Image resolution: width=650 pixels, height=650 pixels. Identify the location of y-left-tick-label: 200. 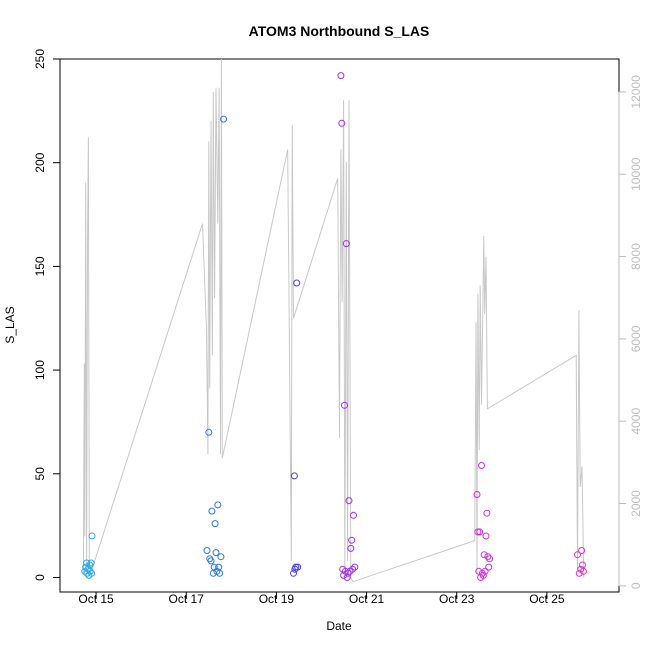
(40, 162).